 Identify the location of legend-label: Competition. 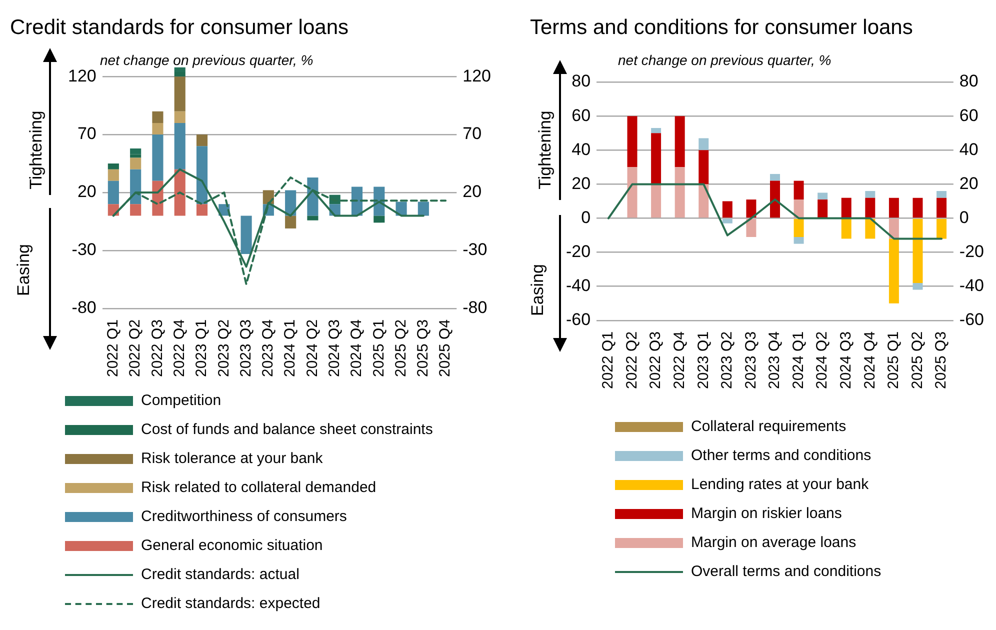
(181, 400).